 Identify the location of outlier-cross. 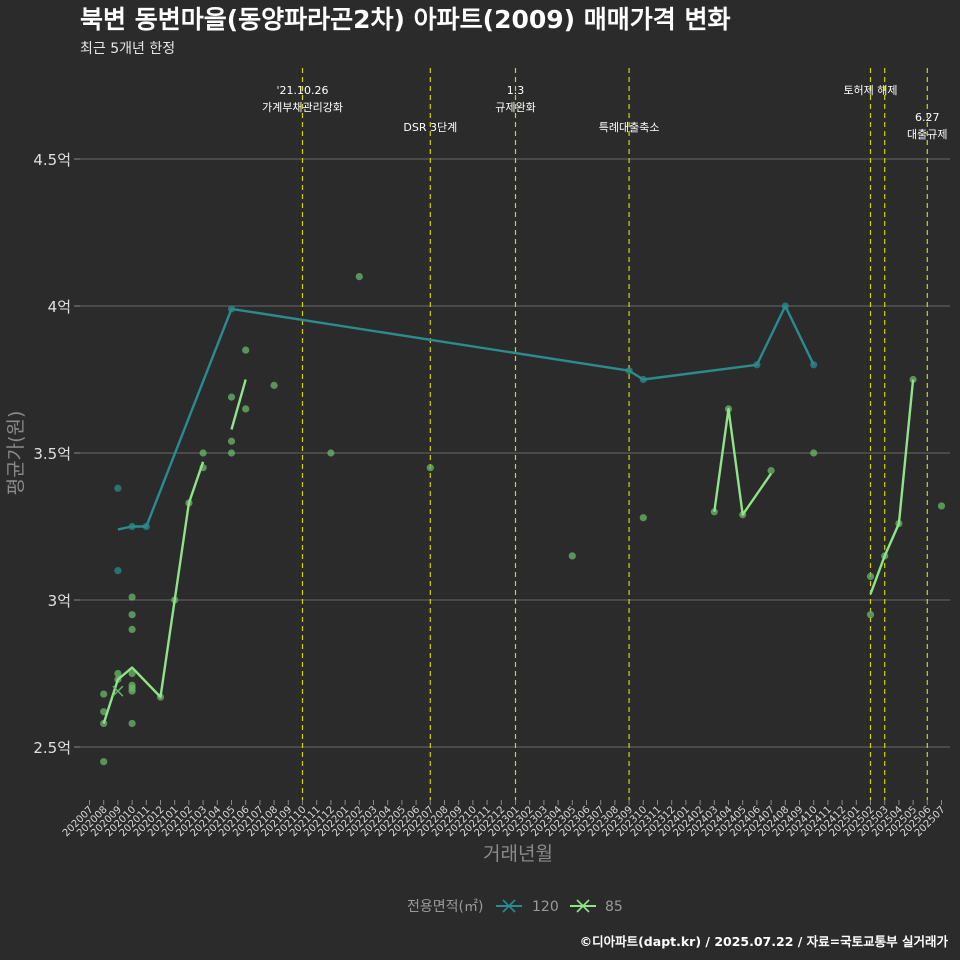
(118, 691).